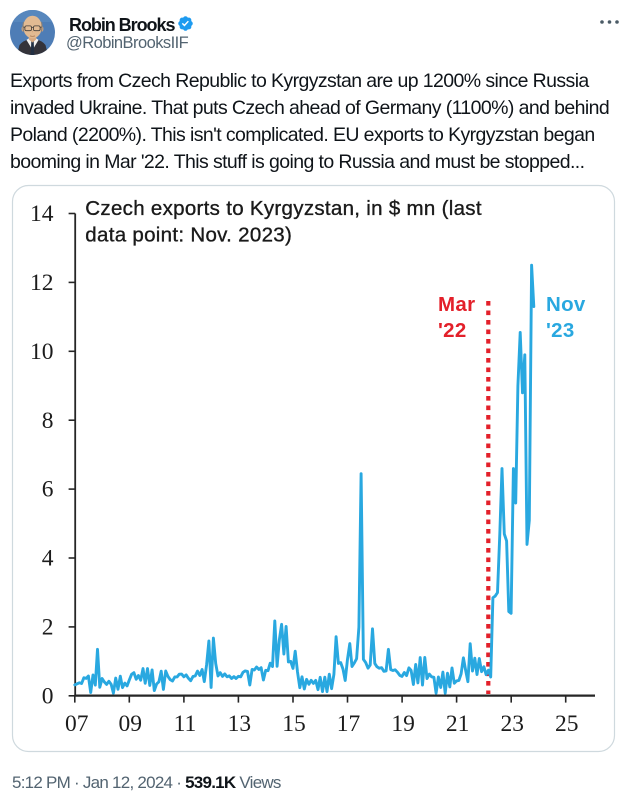 The width and height of the screenshot is (627, 800). I want to click on svg-text: 10, so click(42, 352).